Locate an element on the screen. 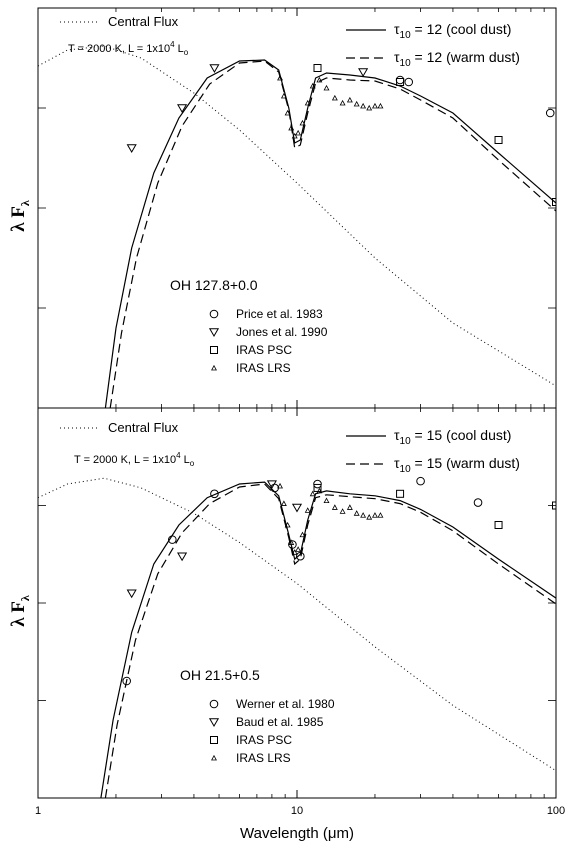 This screenshot has height=848, width=570. object-label: OH 127.8+0.0 is located at coordinates (214, 285).